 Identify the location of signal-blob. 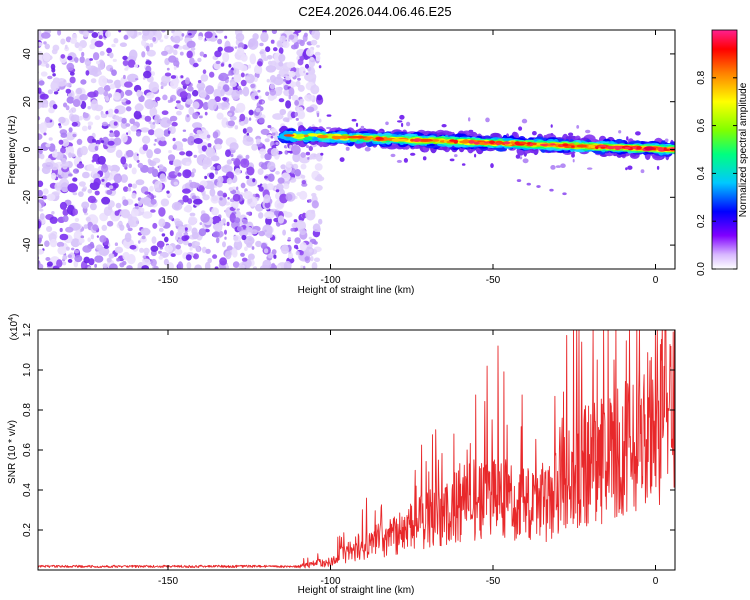
(289, 135).